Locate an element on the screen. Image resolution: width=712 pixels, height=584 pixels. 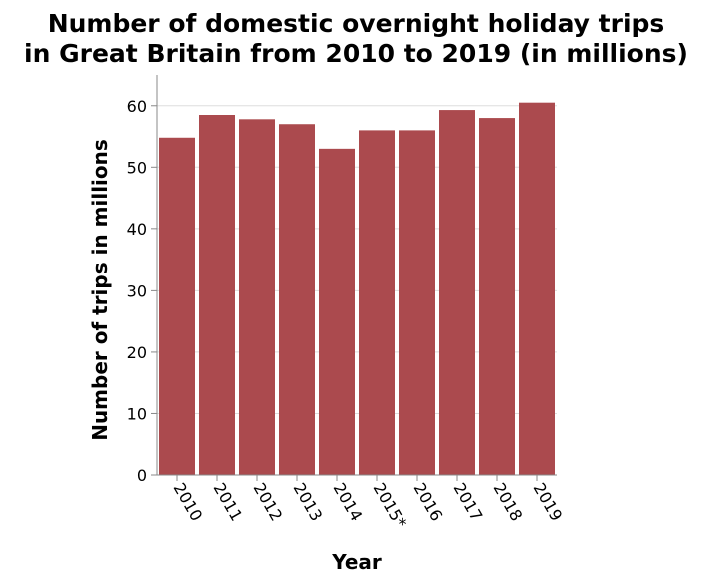
x-tick-label: 2016 is located at coordinates (428, 502).